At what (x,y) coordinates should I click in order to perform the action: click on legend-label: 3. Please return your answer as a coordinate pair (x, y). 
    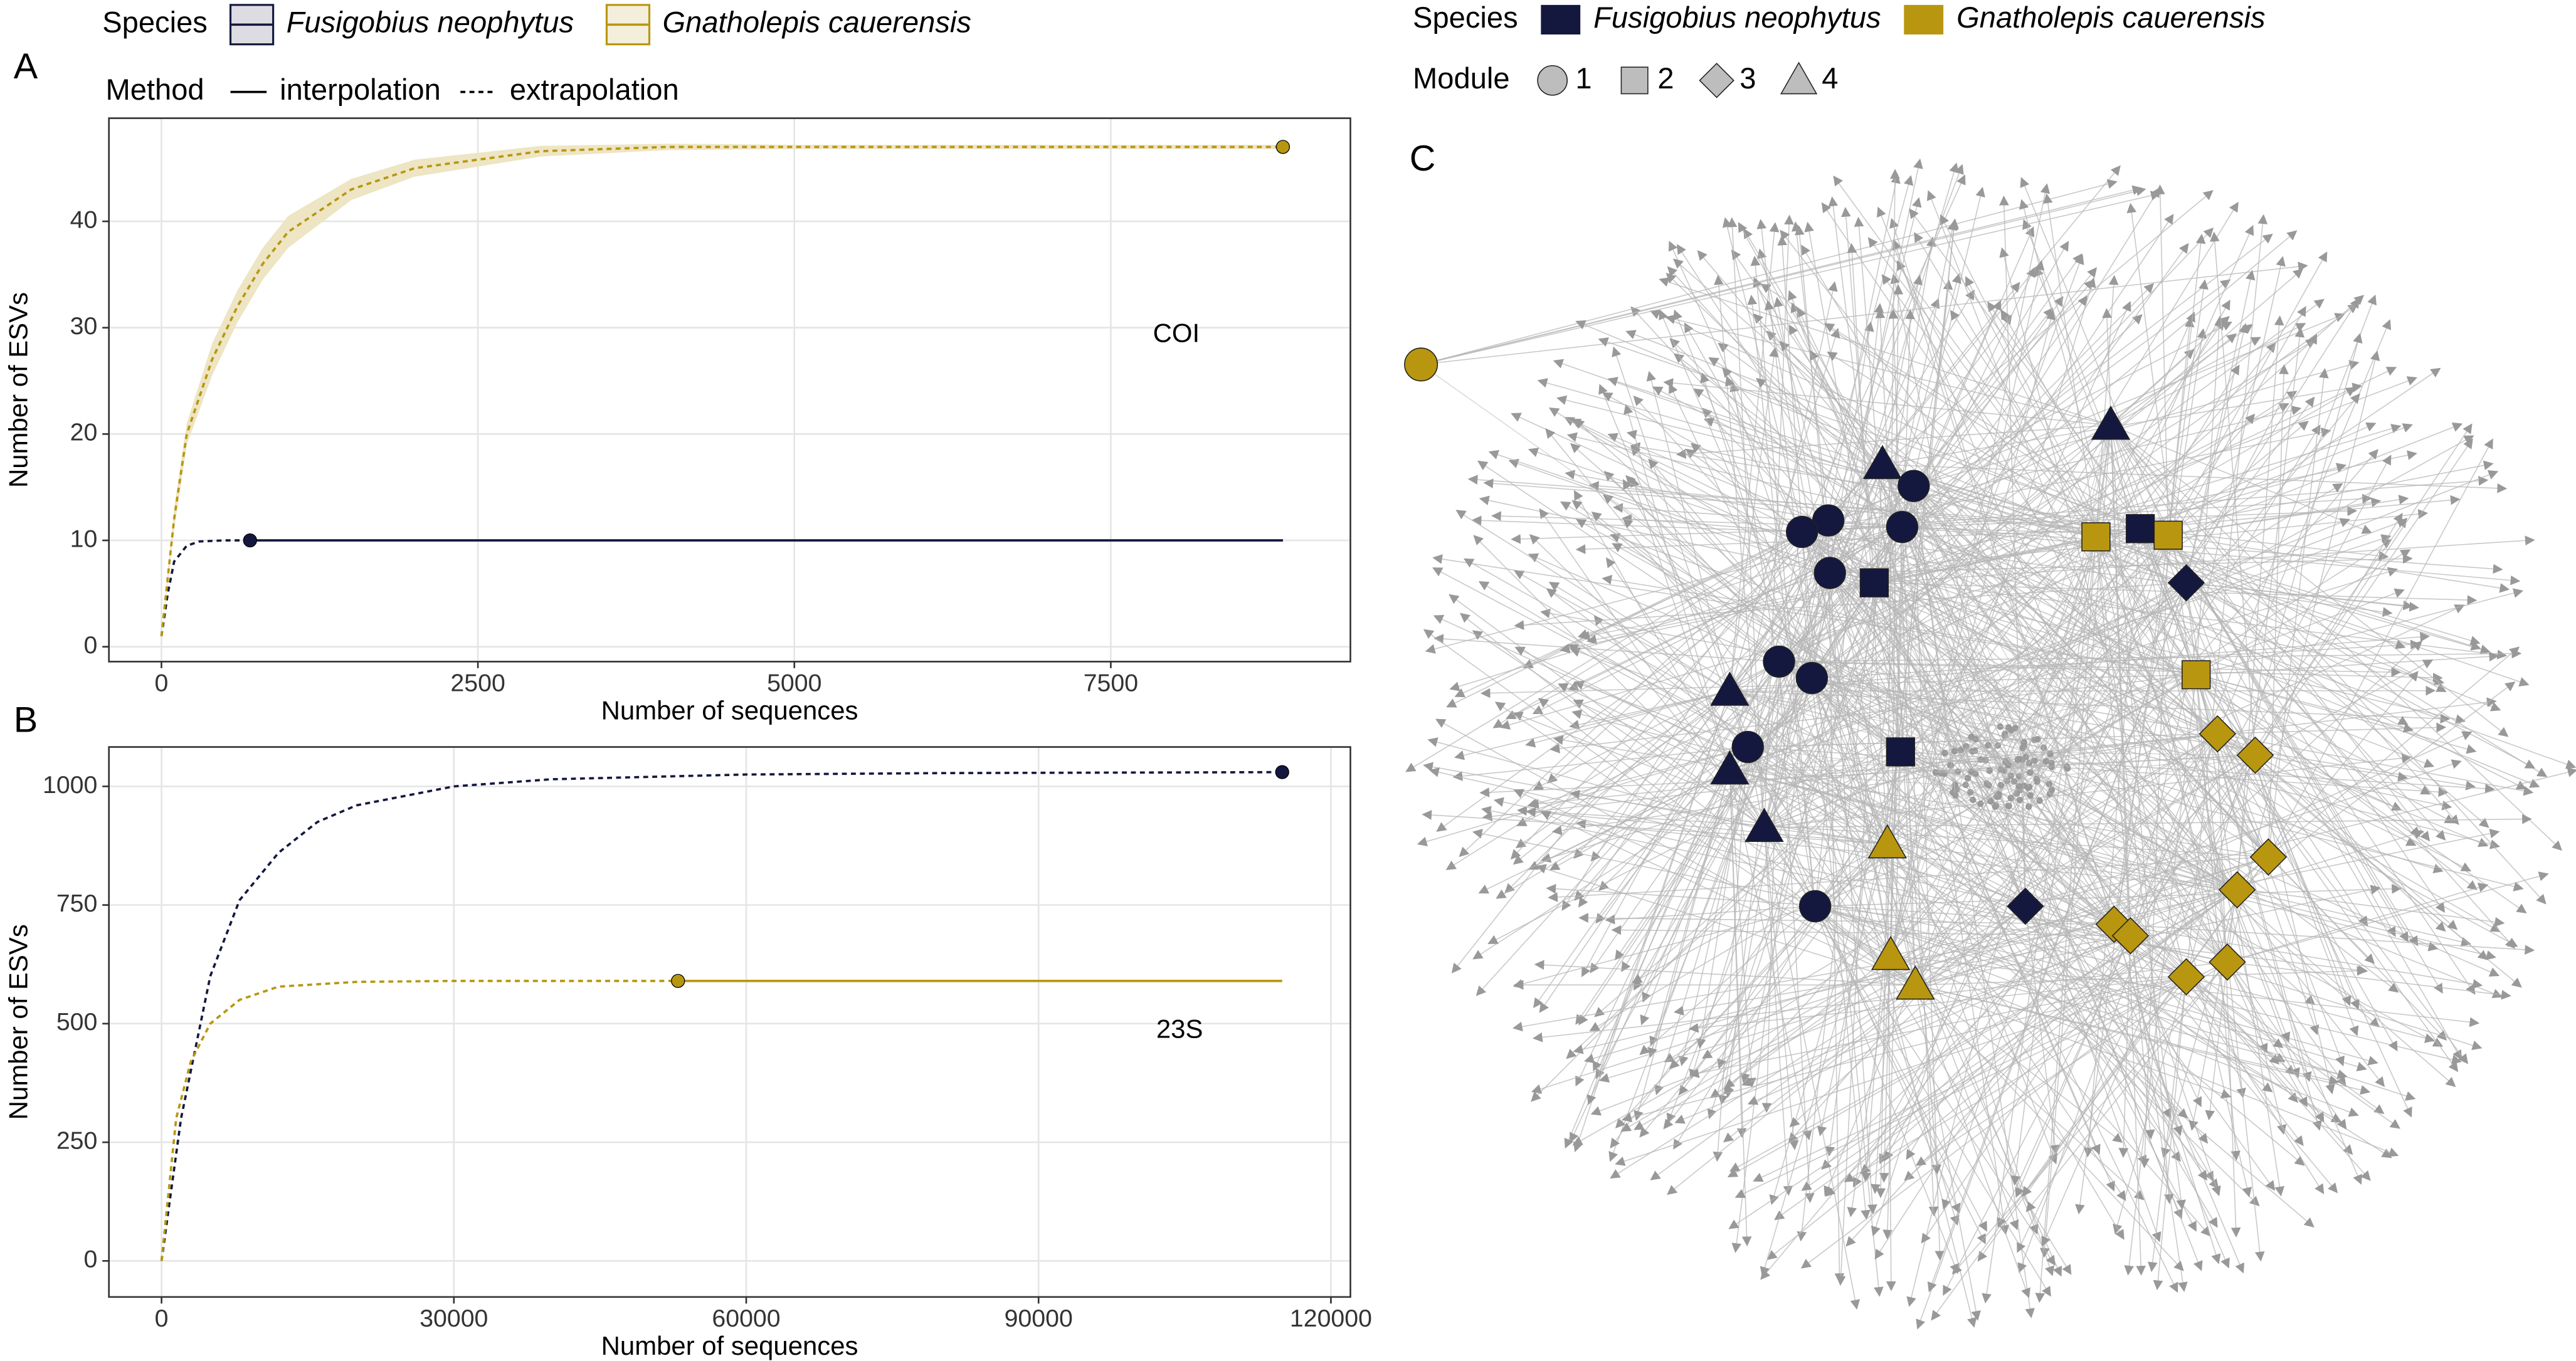
    Looking at the image, I should click on (1747, 78).